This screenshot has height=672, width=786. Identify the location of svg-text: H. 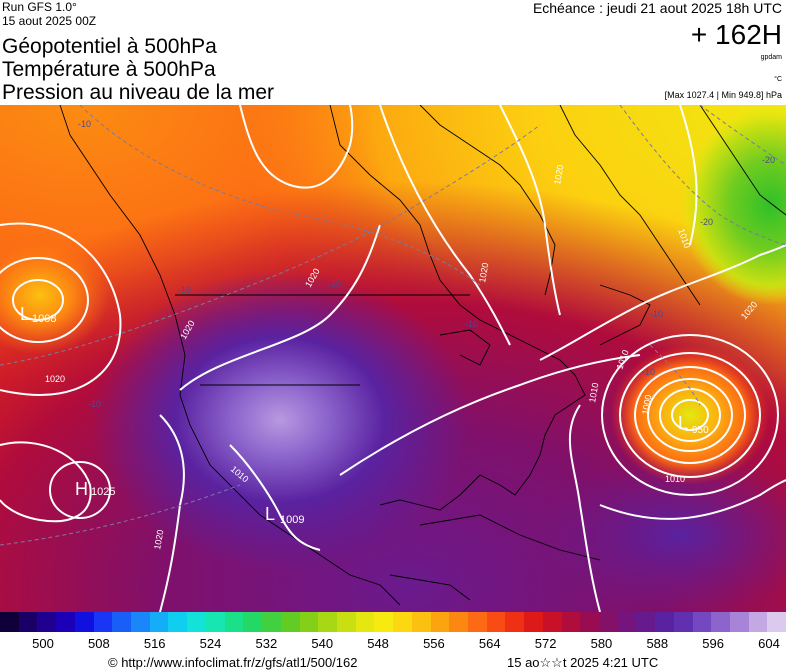
(81, 489).